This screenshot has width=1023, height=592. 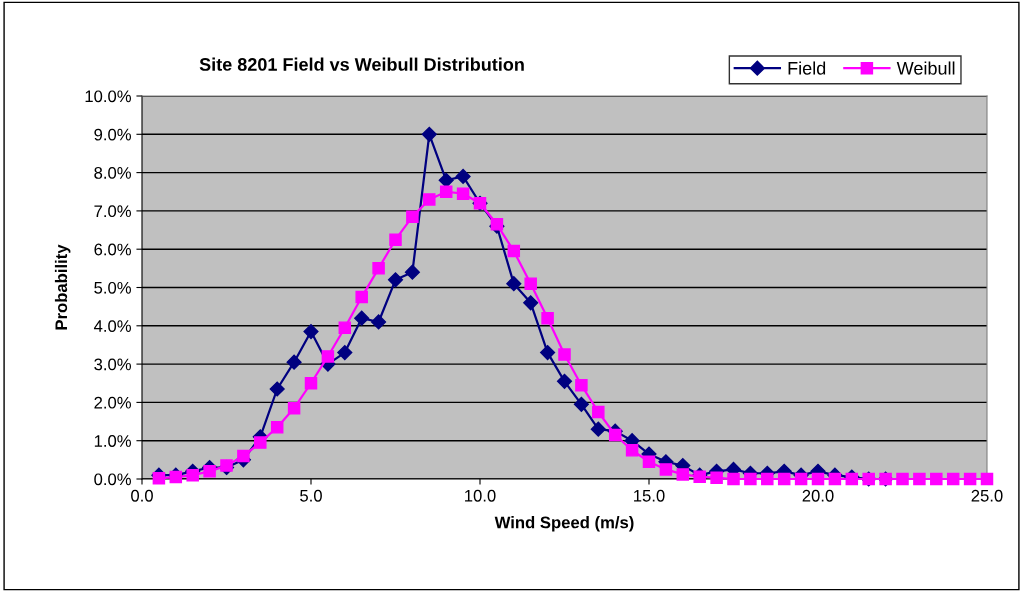 I want to click on x-tick-label: 10.0, so click(x=480, y=495).